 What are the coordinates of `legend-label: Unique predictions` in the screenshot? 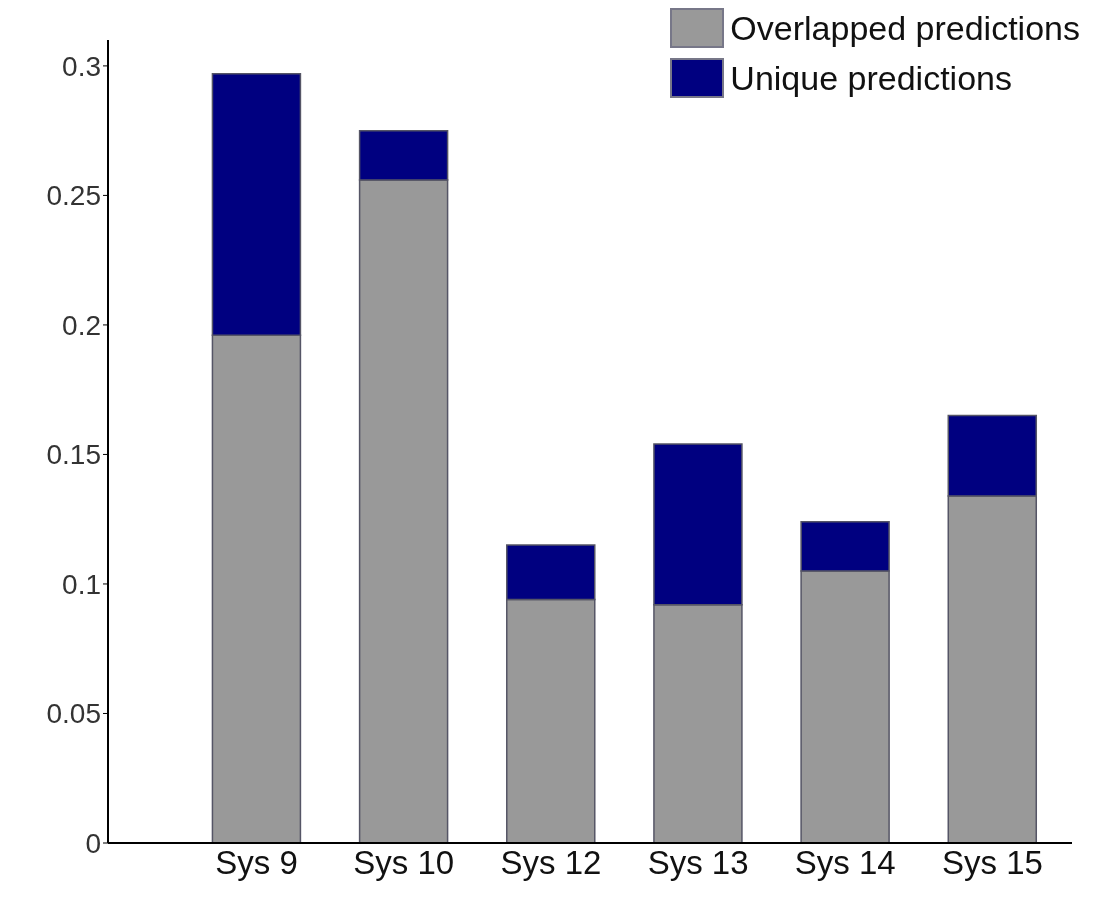 It's located at (871, 78).